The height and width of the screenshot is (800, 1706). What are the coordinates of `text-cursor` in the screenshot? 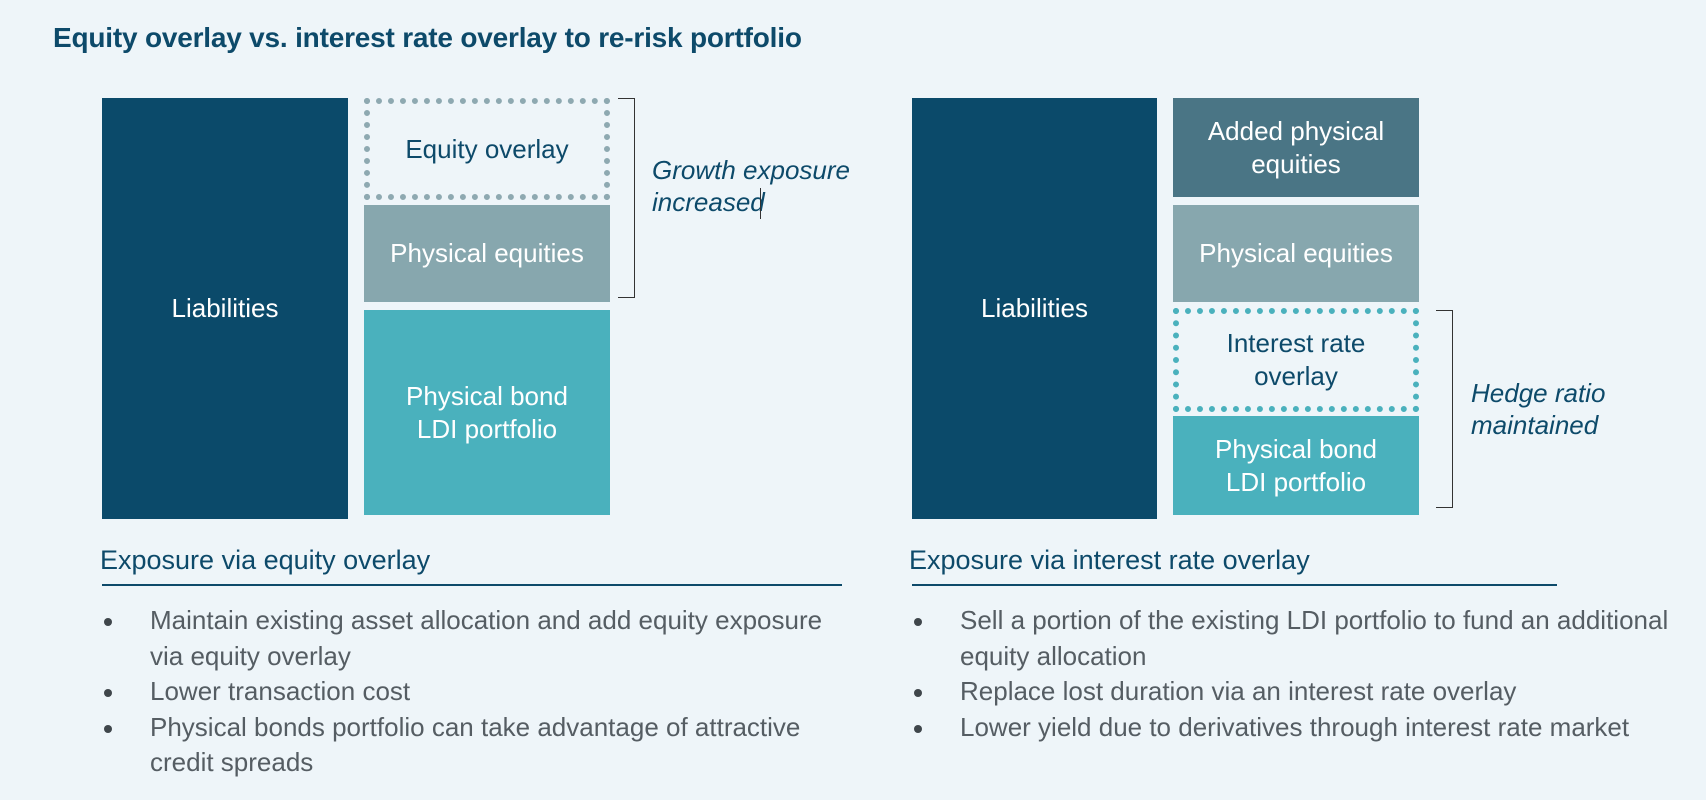 It's located at (760, 203).